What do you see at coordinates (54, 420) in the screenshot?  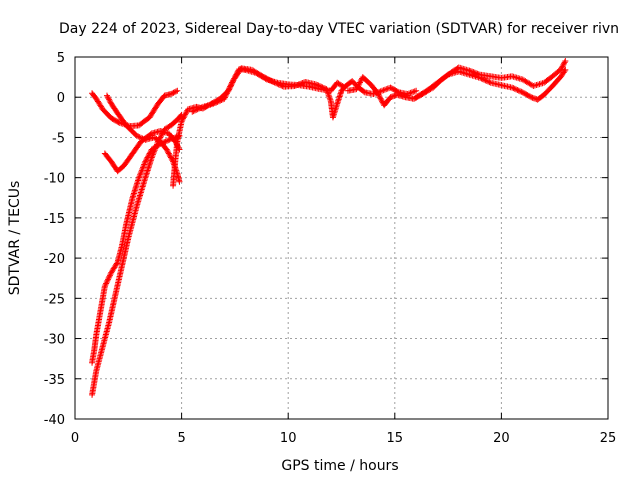 I see `y-tick-label: -40` at bounding box center [54, 420].